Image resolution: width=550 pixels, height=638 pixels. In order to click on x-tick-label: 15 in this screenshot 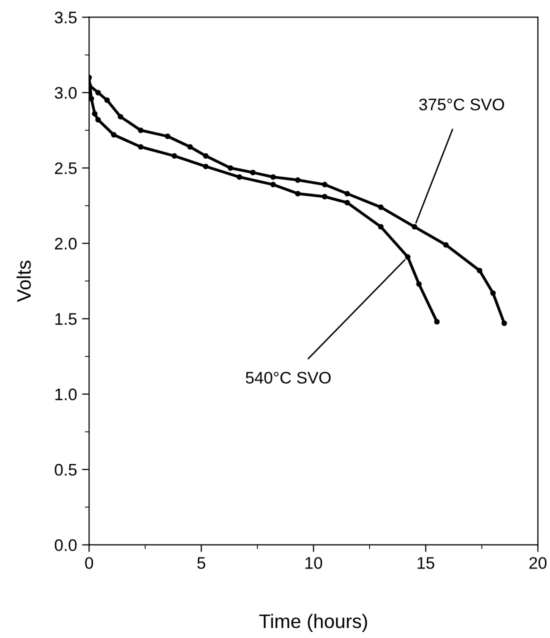, I will do `click(426, 563)`.